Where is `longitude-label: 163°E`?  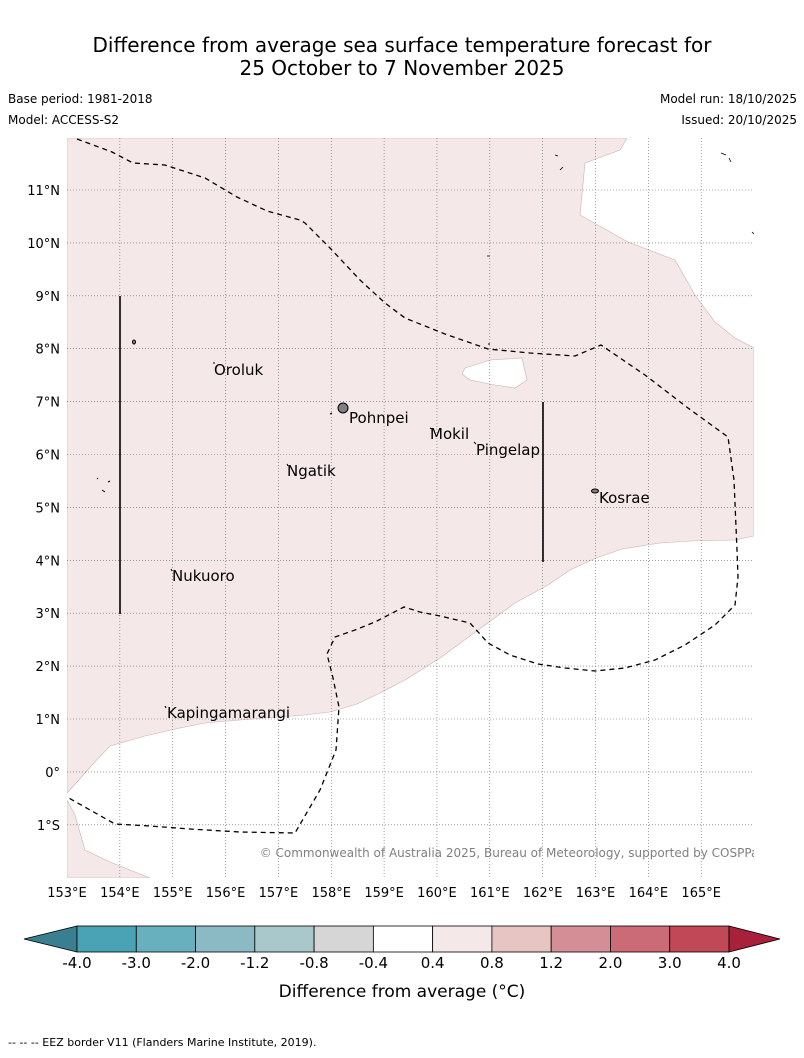
longitude-label: 163°E is located at coordinates (596, 893).